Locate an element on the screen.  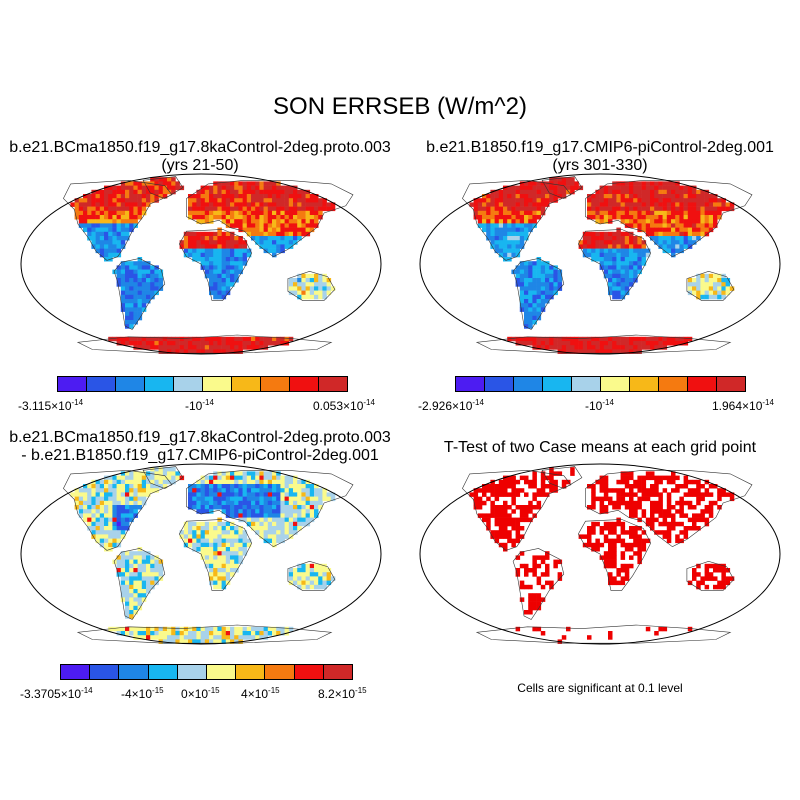
coastline-samerica is located at coordinates (139, 294).